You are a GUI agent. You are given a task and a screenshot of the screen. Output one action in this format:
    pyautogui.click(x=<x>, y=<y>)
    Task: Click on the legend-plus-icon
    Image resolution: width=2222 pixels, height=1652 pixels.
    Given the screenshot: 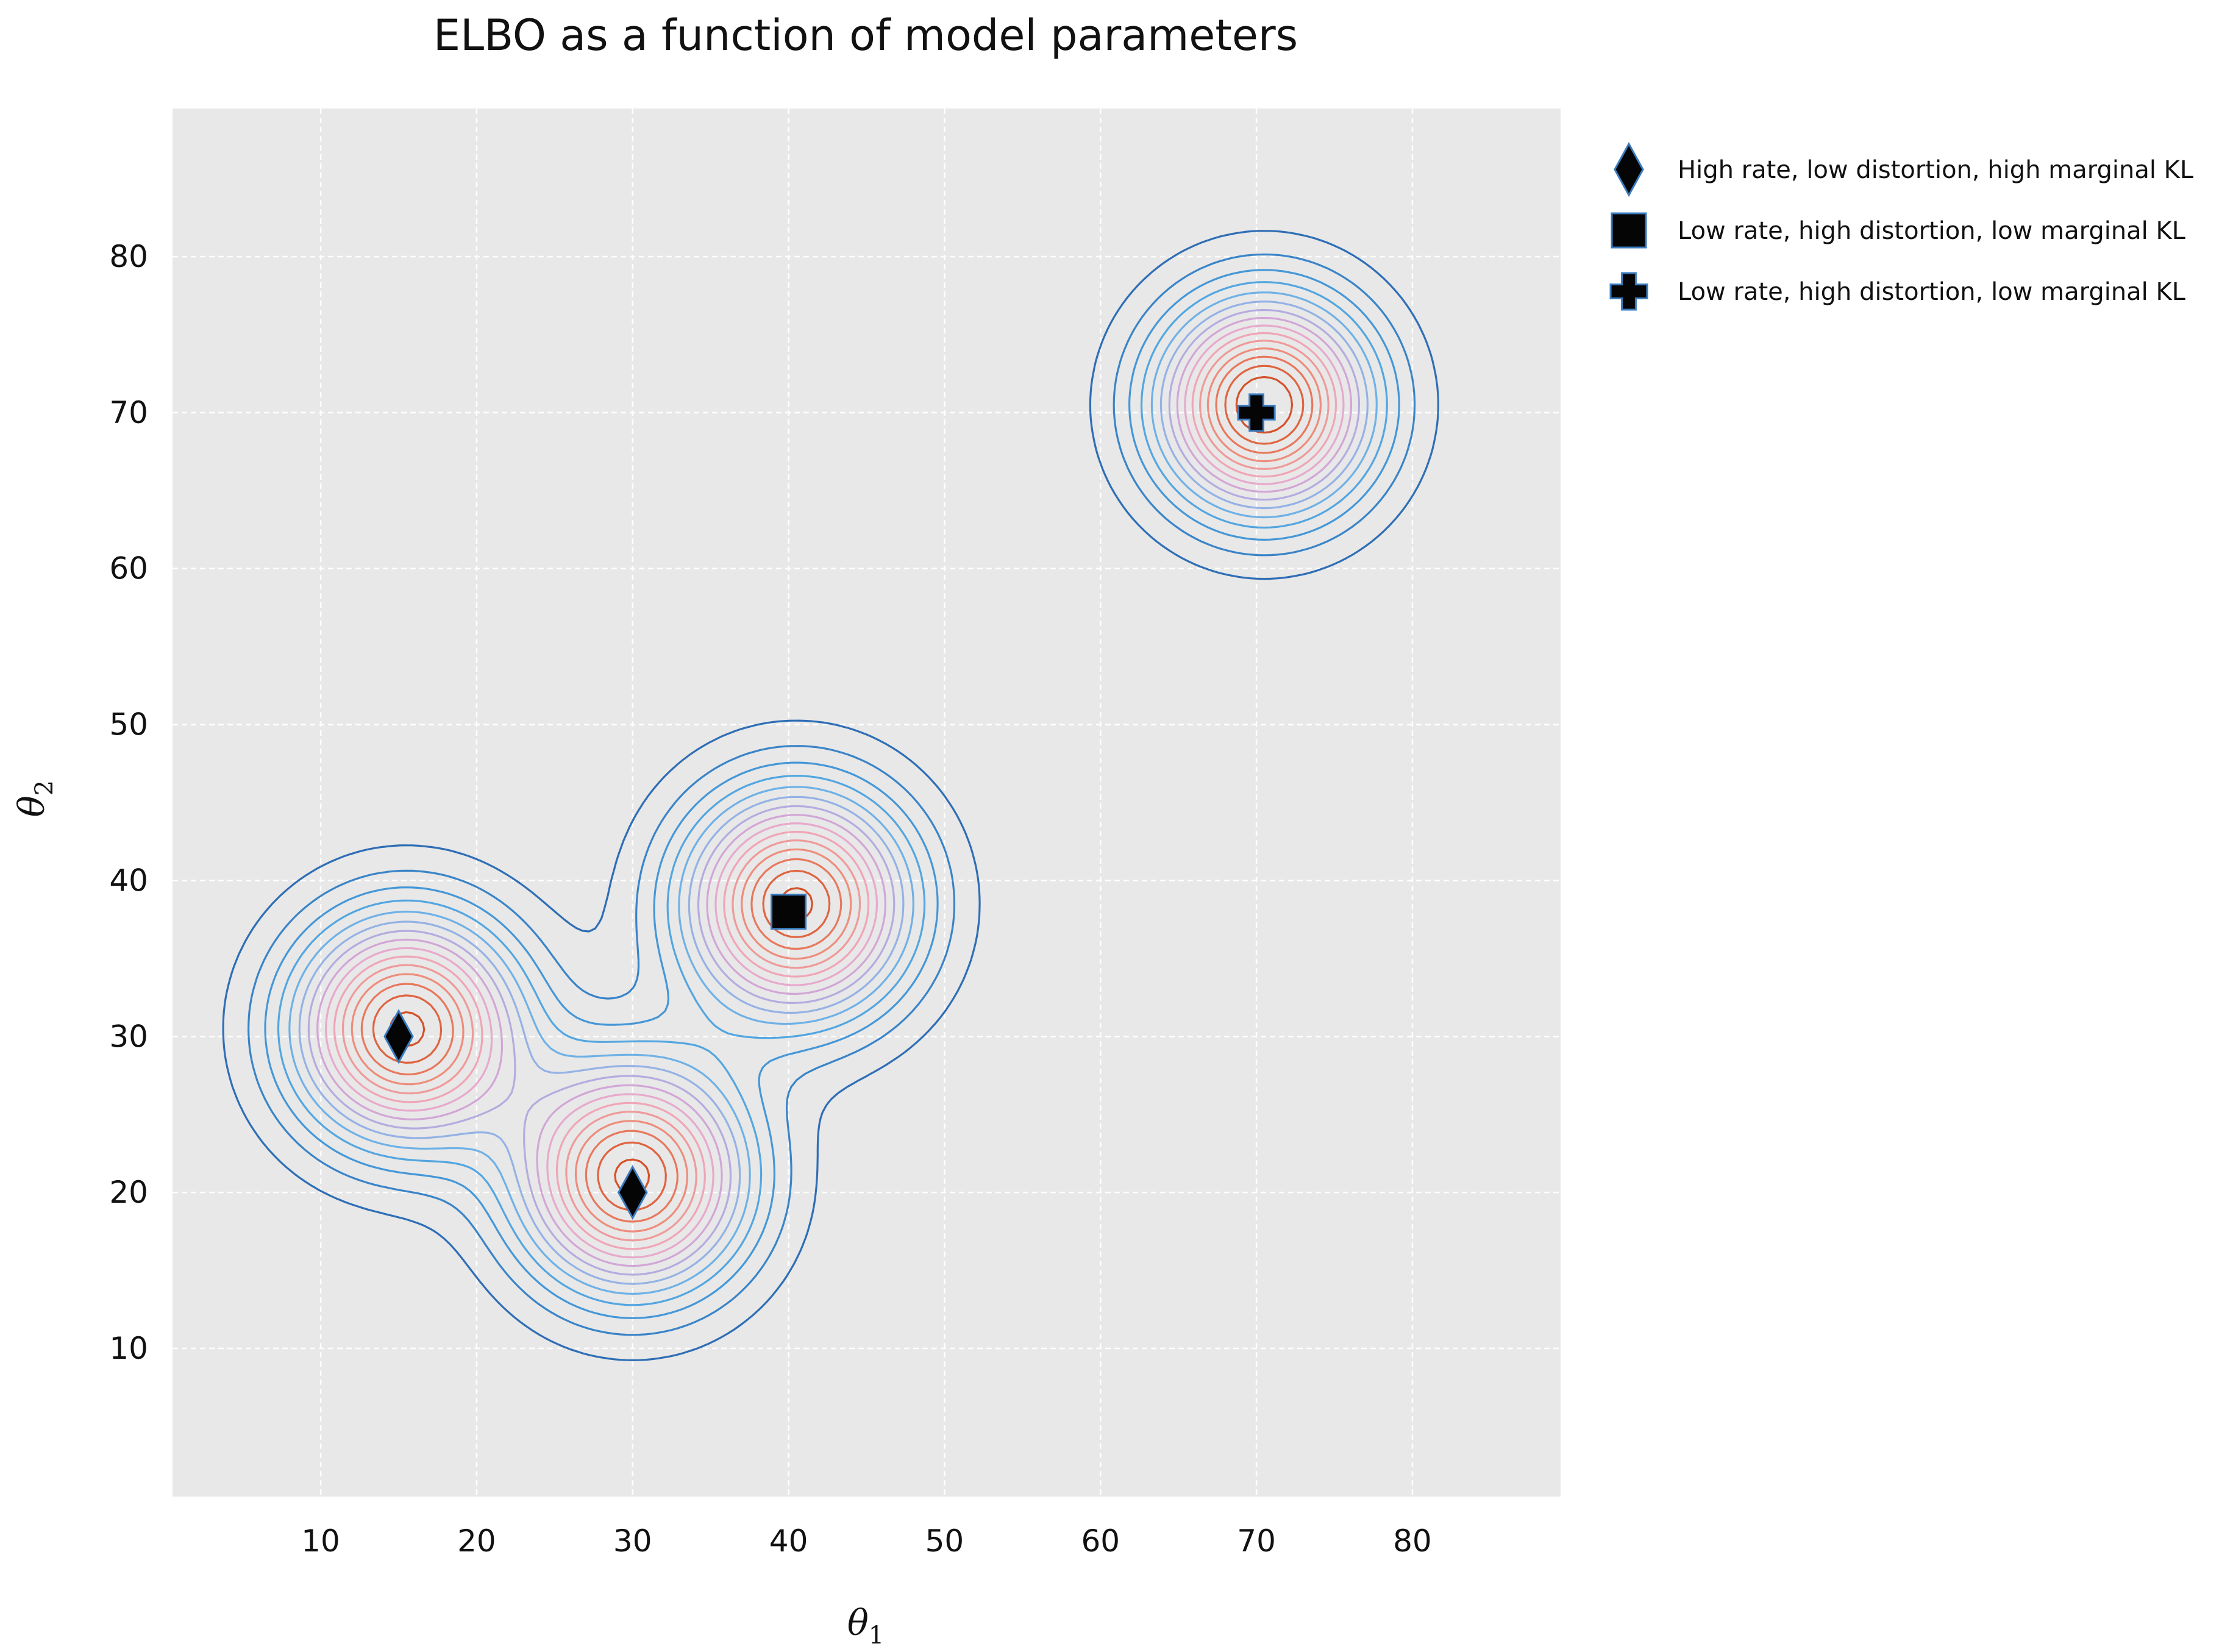 What is the action you would take?
    pyautogui.click(x=1629, y=291)
    